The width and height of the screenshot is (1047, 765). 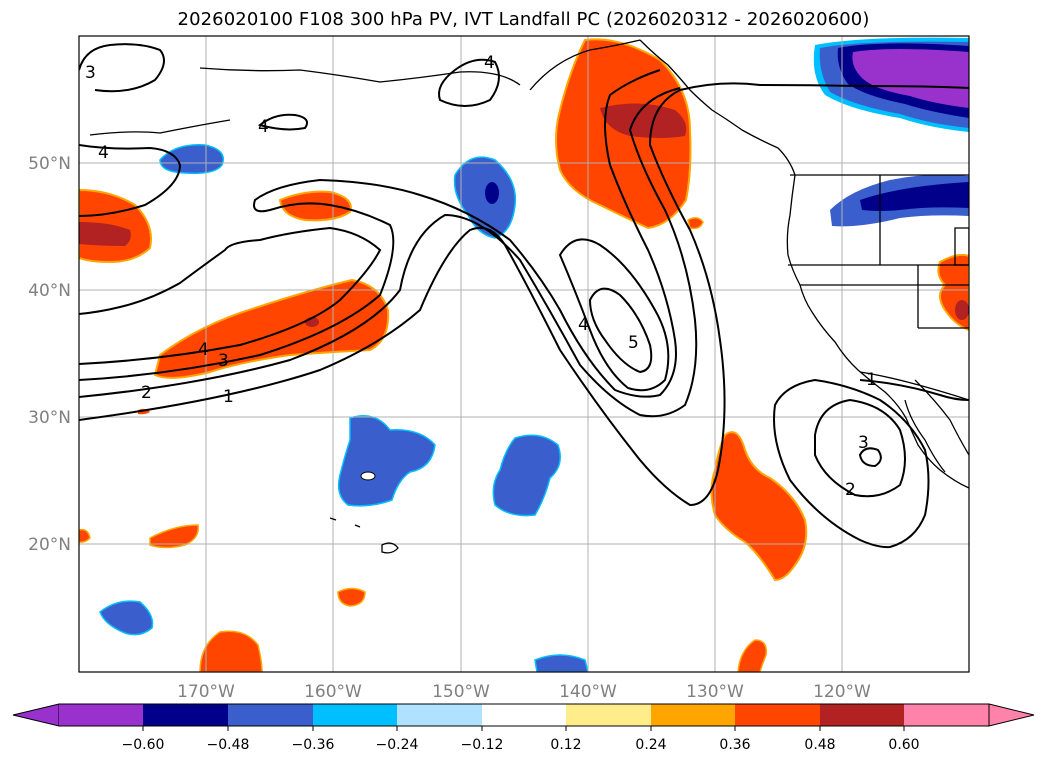 I want to click on colorbar-label: −0.12, so click(x=482, y=745).